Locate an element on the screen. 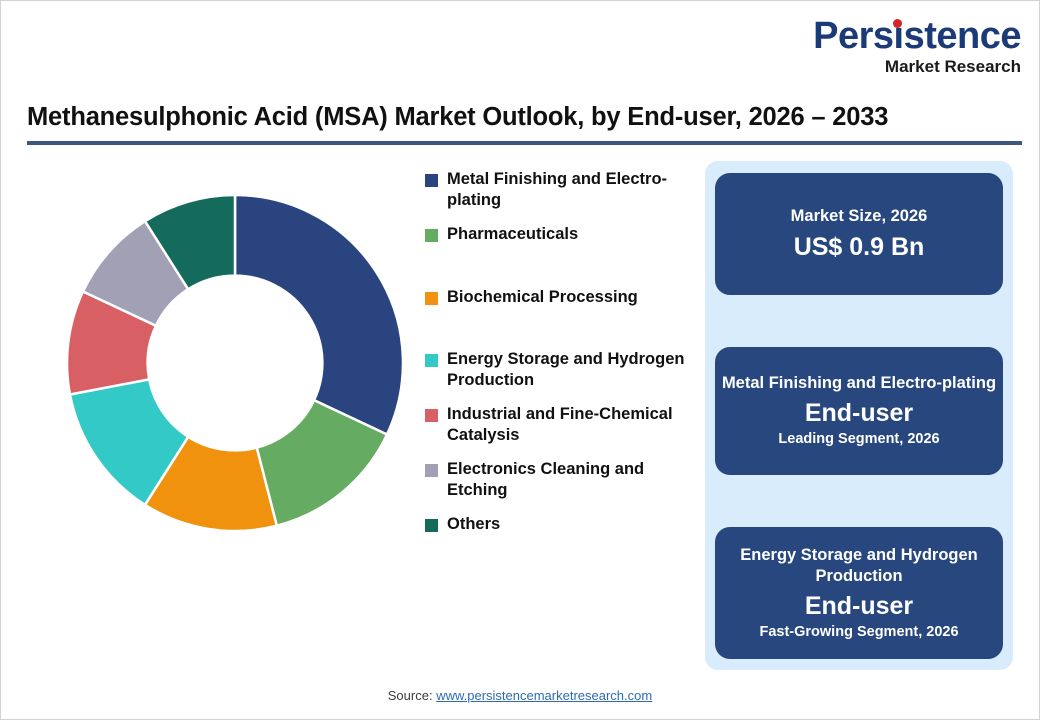  legend-item-others: Others is located at coordinates (565, 524).